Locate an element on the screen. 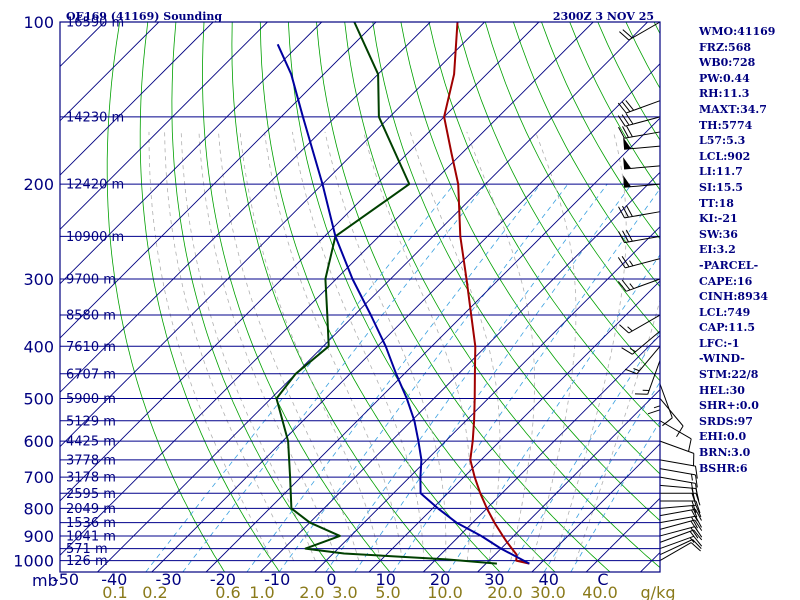  index-entry: TH:5774 is located at coordinates (726, 125).